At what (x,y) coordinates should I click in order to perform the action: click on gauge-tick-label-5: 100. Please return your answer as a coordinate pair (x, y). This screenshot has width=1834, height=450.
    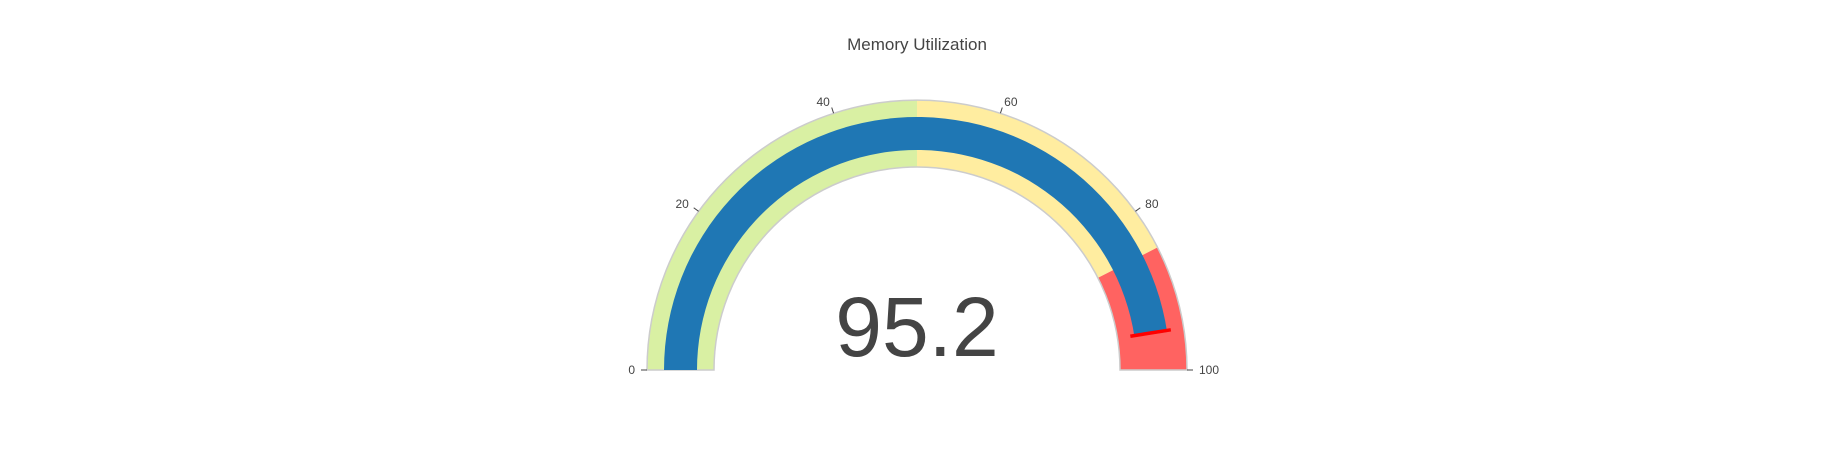
    Looking at the image, I should click on (1209, 370).